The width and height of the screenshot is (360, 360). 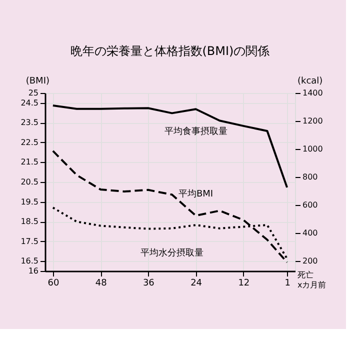 I want to click on y2-tick-label: 1000, so click(x=312, y=149).